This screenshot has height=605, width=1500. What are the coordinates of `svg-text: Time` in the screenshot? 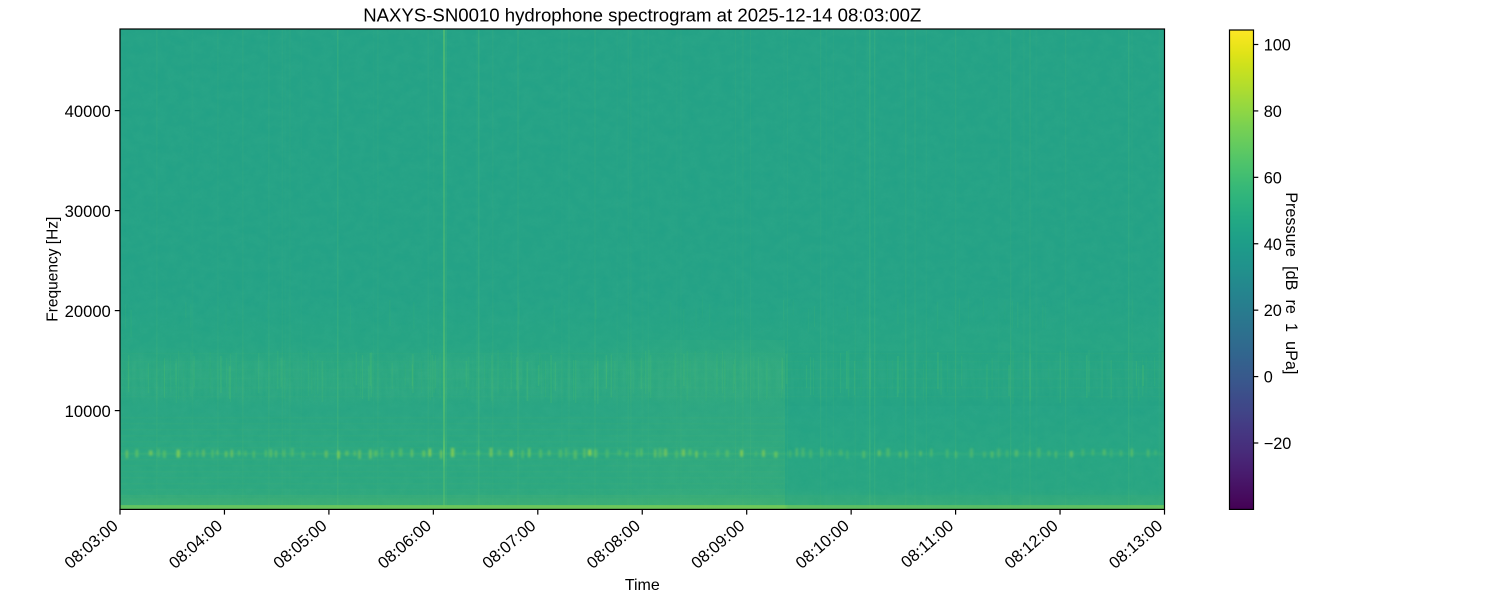 It's located at (642, 585).